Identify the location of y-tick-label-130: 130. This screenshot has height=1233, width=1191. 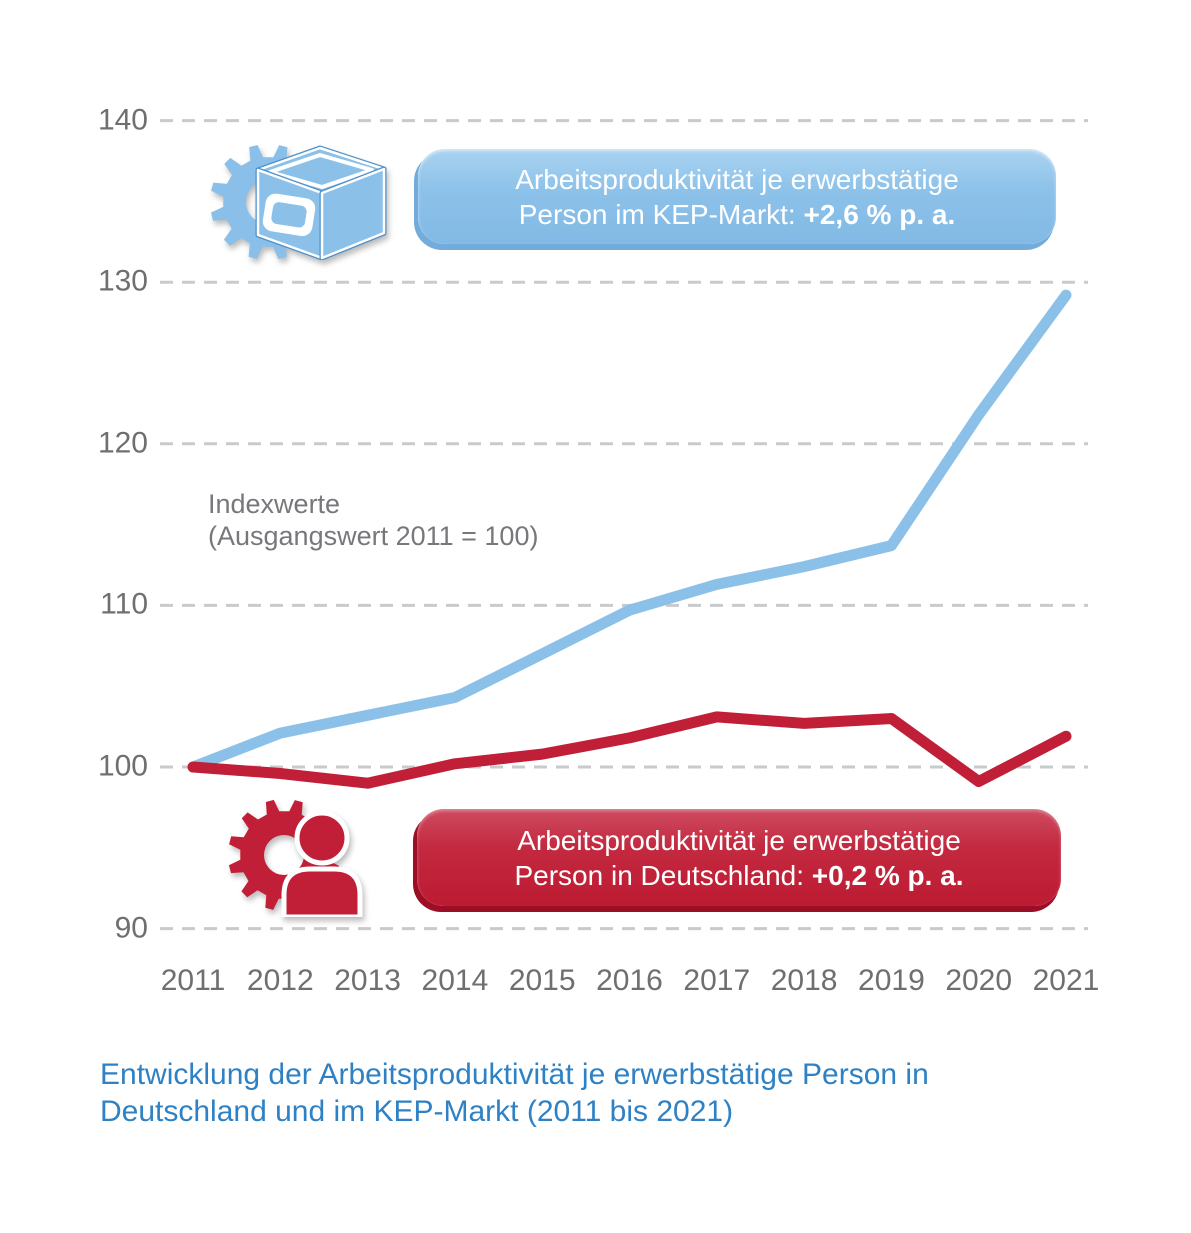
(122, 281).